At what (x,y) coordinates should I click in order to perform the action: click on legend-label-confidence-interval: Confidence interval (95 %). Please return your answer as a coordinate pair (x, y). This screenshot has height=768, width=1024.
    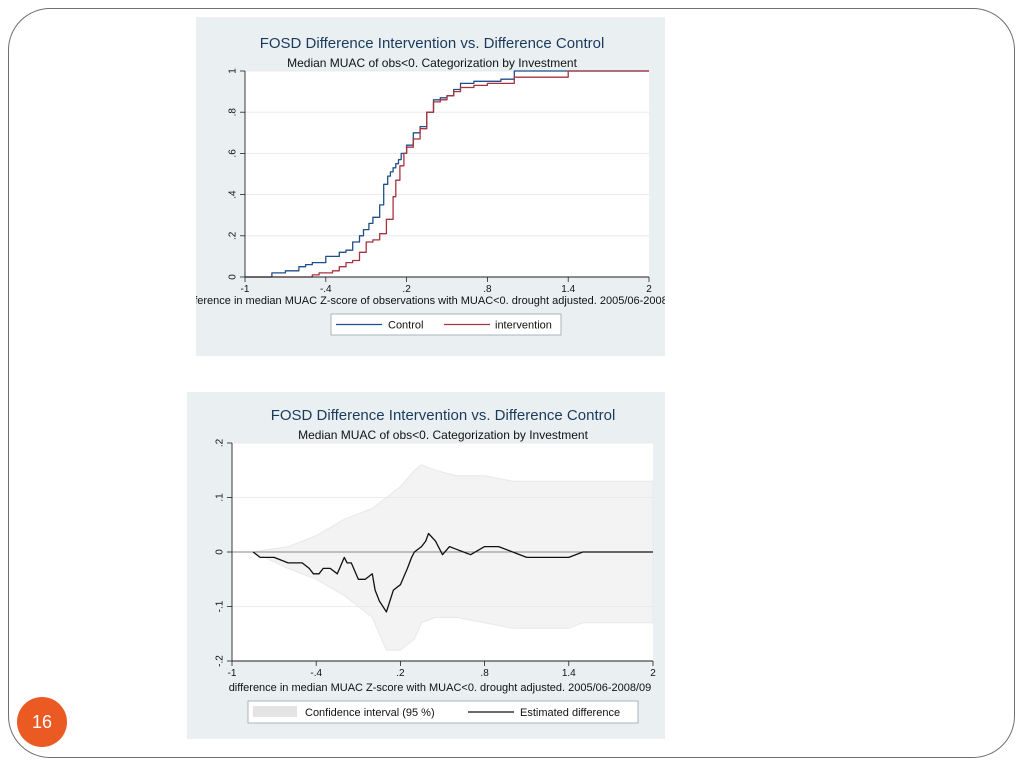
    Looking at the image, I should click on (370, 713).